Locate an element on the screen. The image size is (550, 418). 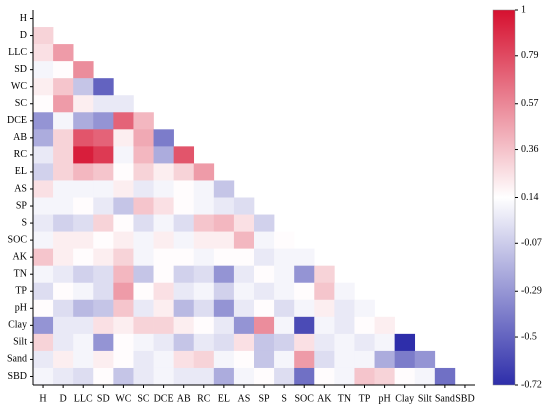
x-tick-label: AS is located at coordinates (244, 398).